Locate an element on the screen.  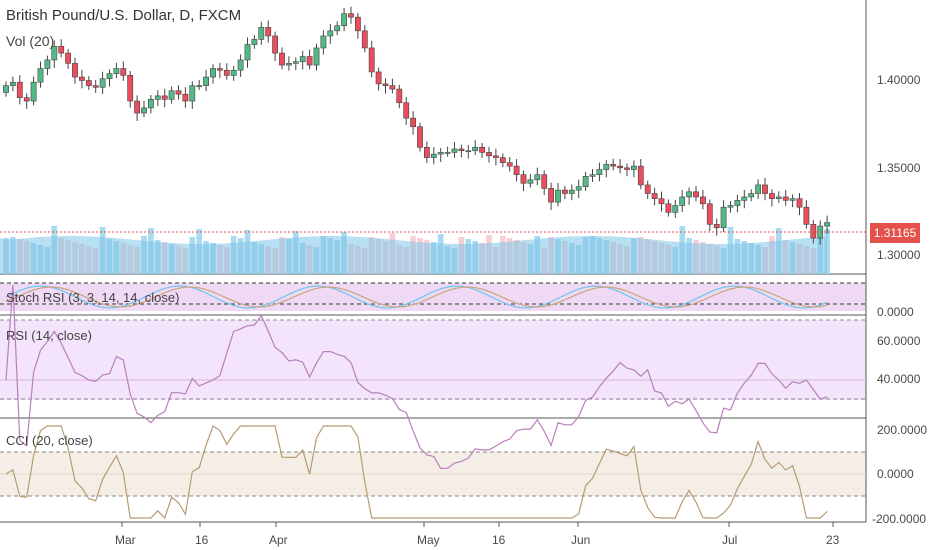
last-price-badge: 1.31165 is located at coordinates (895, 233).